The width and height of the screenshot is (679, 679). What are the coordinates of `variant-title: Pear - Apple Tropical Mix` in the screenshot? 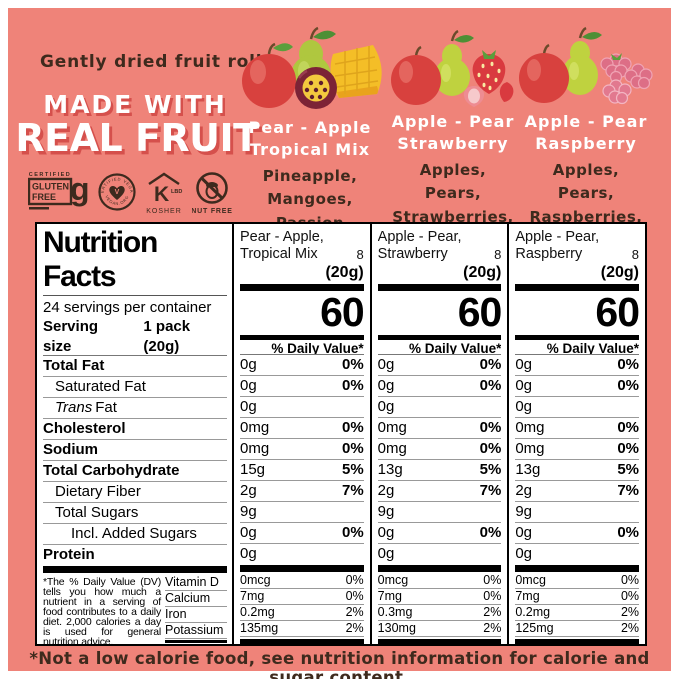 It's located at (310, 138).